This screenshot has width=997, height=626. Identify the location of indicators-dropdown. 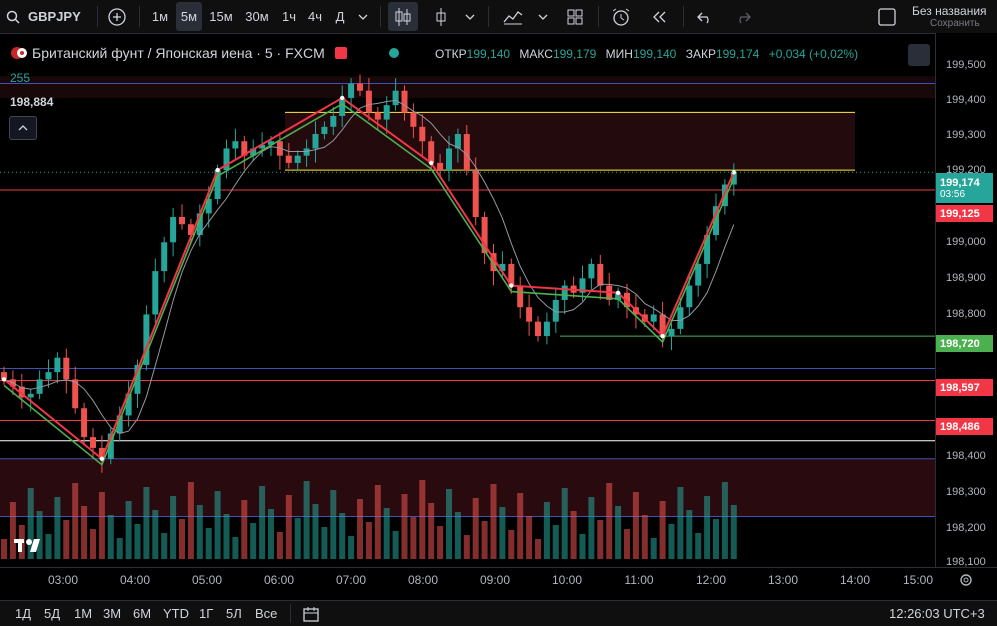
(543, 16).